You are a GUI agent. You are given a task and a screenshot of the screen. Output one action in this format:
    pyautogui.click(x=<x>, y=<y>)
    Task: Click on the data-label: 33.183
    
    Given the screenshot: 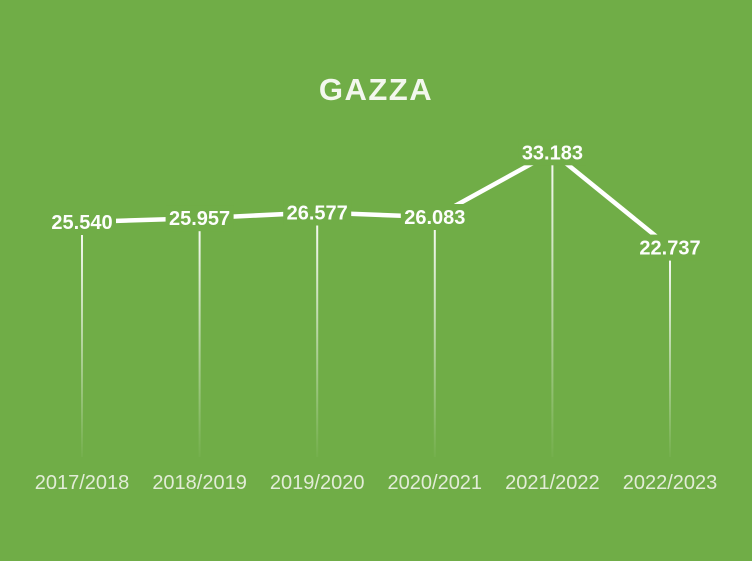 What is the action you would take?
    pyautogui.click(x=552, y=153)
    